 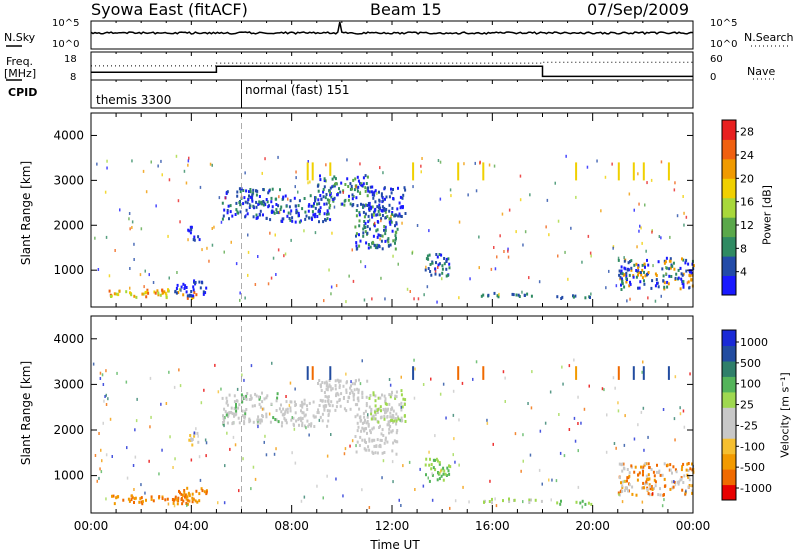 What do you see at coordinates (754, 342) in the screenshot?
I see `velocity-colorbar-tick-label: 1000` at bounding box center [754, 342].